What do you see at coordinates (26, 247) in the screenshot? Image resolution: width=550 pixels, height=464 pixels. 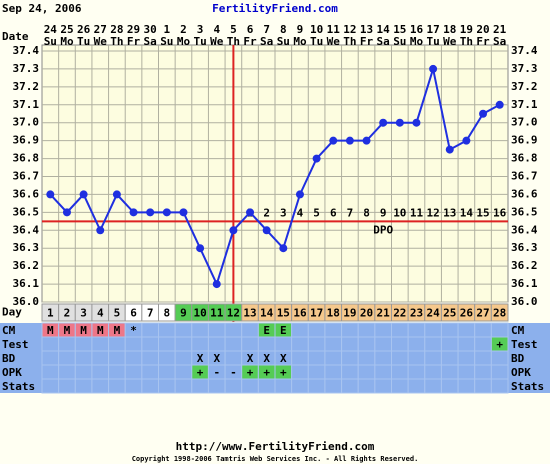 I see `y-tick-label: 36.3` at bounding box center [26, 247].